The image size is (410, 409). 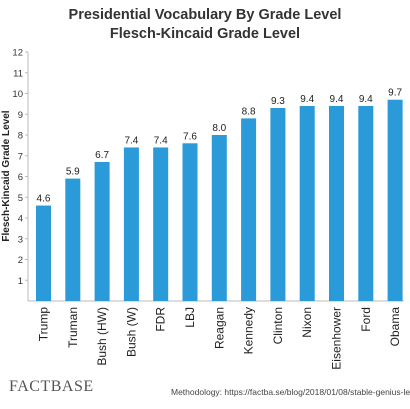 I want to click on y-tick-label: 6, so click(x=20, y=177).